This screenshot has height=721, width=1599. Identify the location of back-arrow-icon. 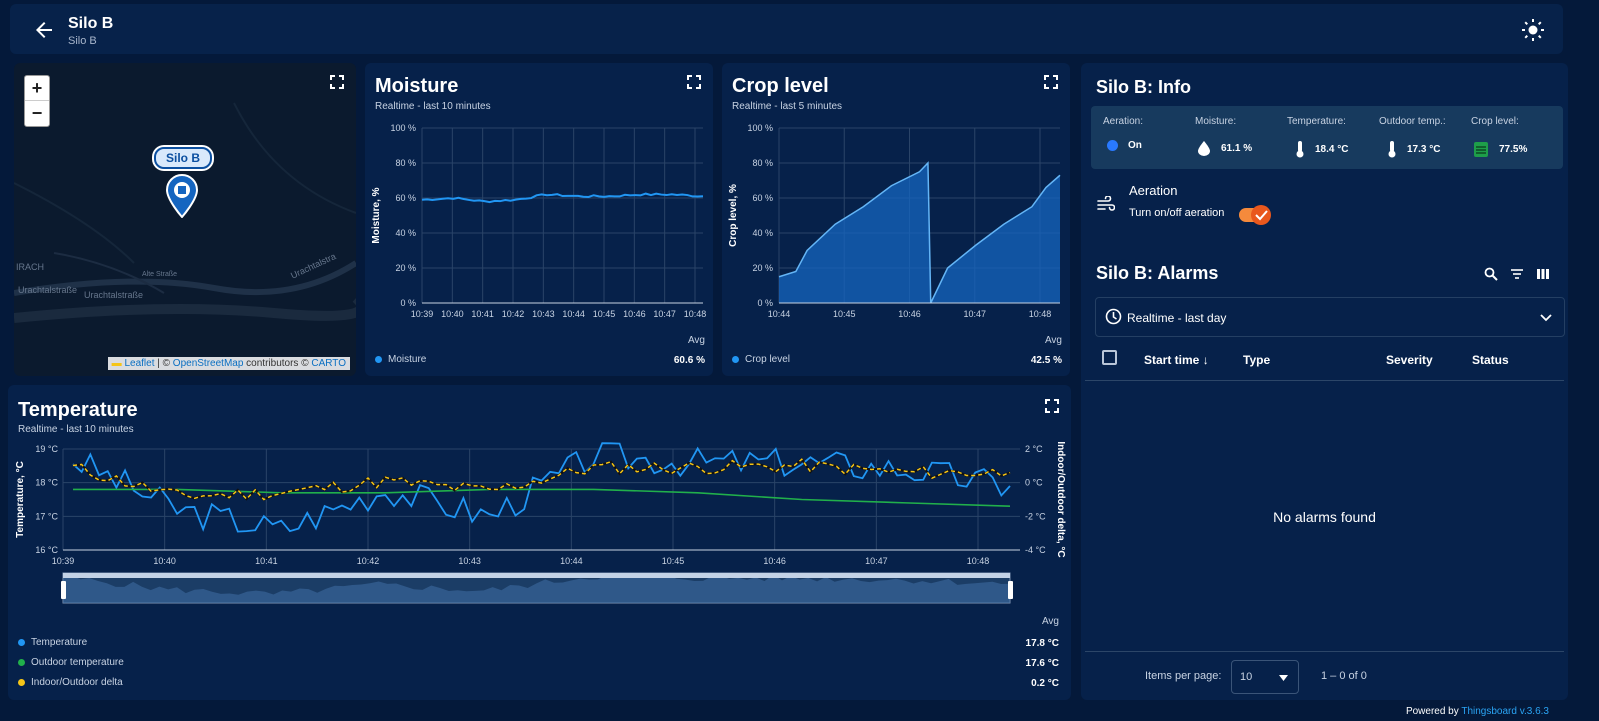
(44, 30).